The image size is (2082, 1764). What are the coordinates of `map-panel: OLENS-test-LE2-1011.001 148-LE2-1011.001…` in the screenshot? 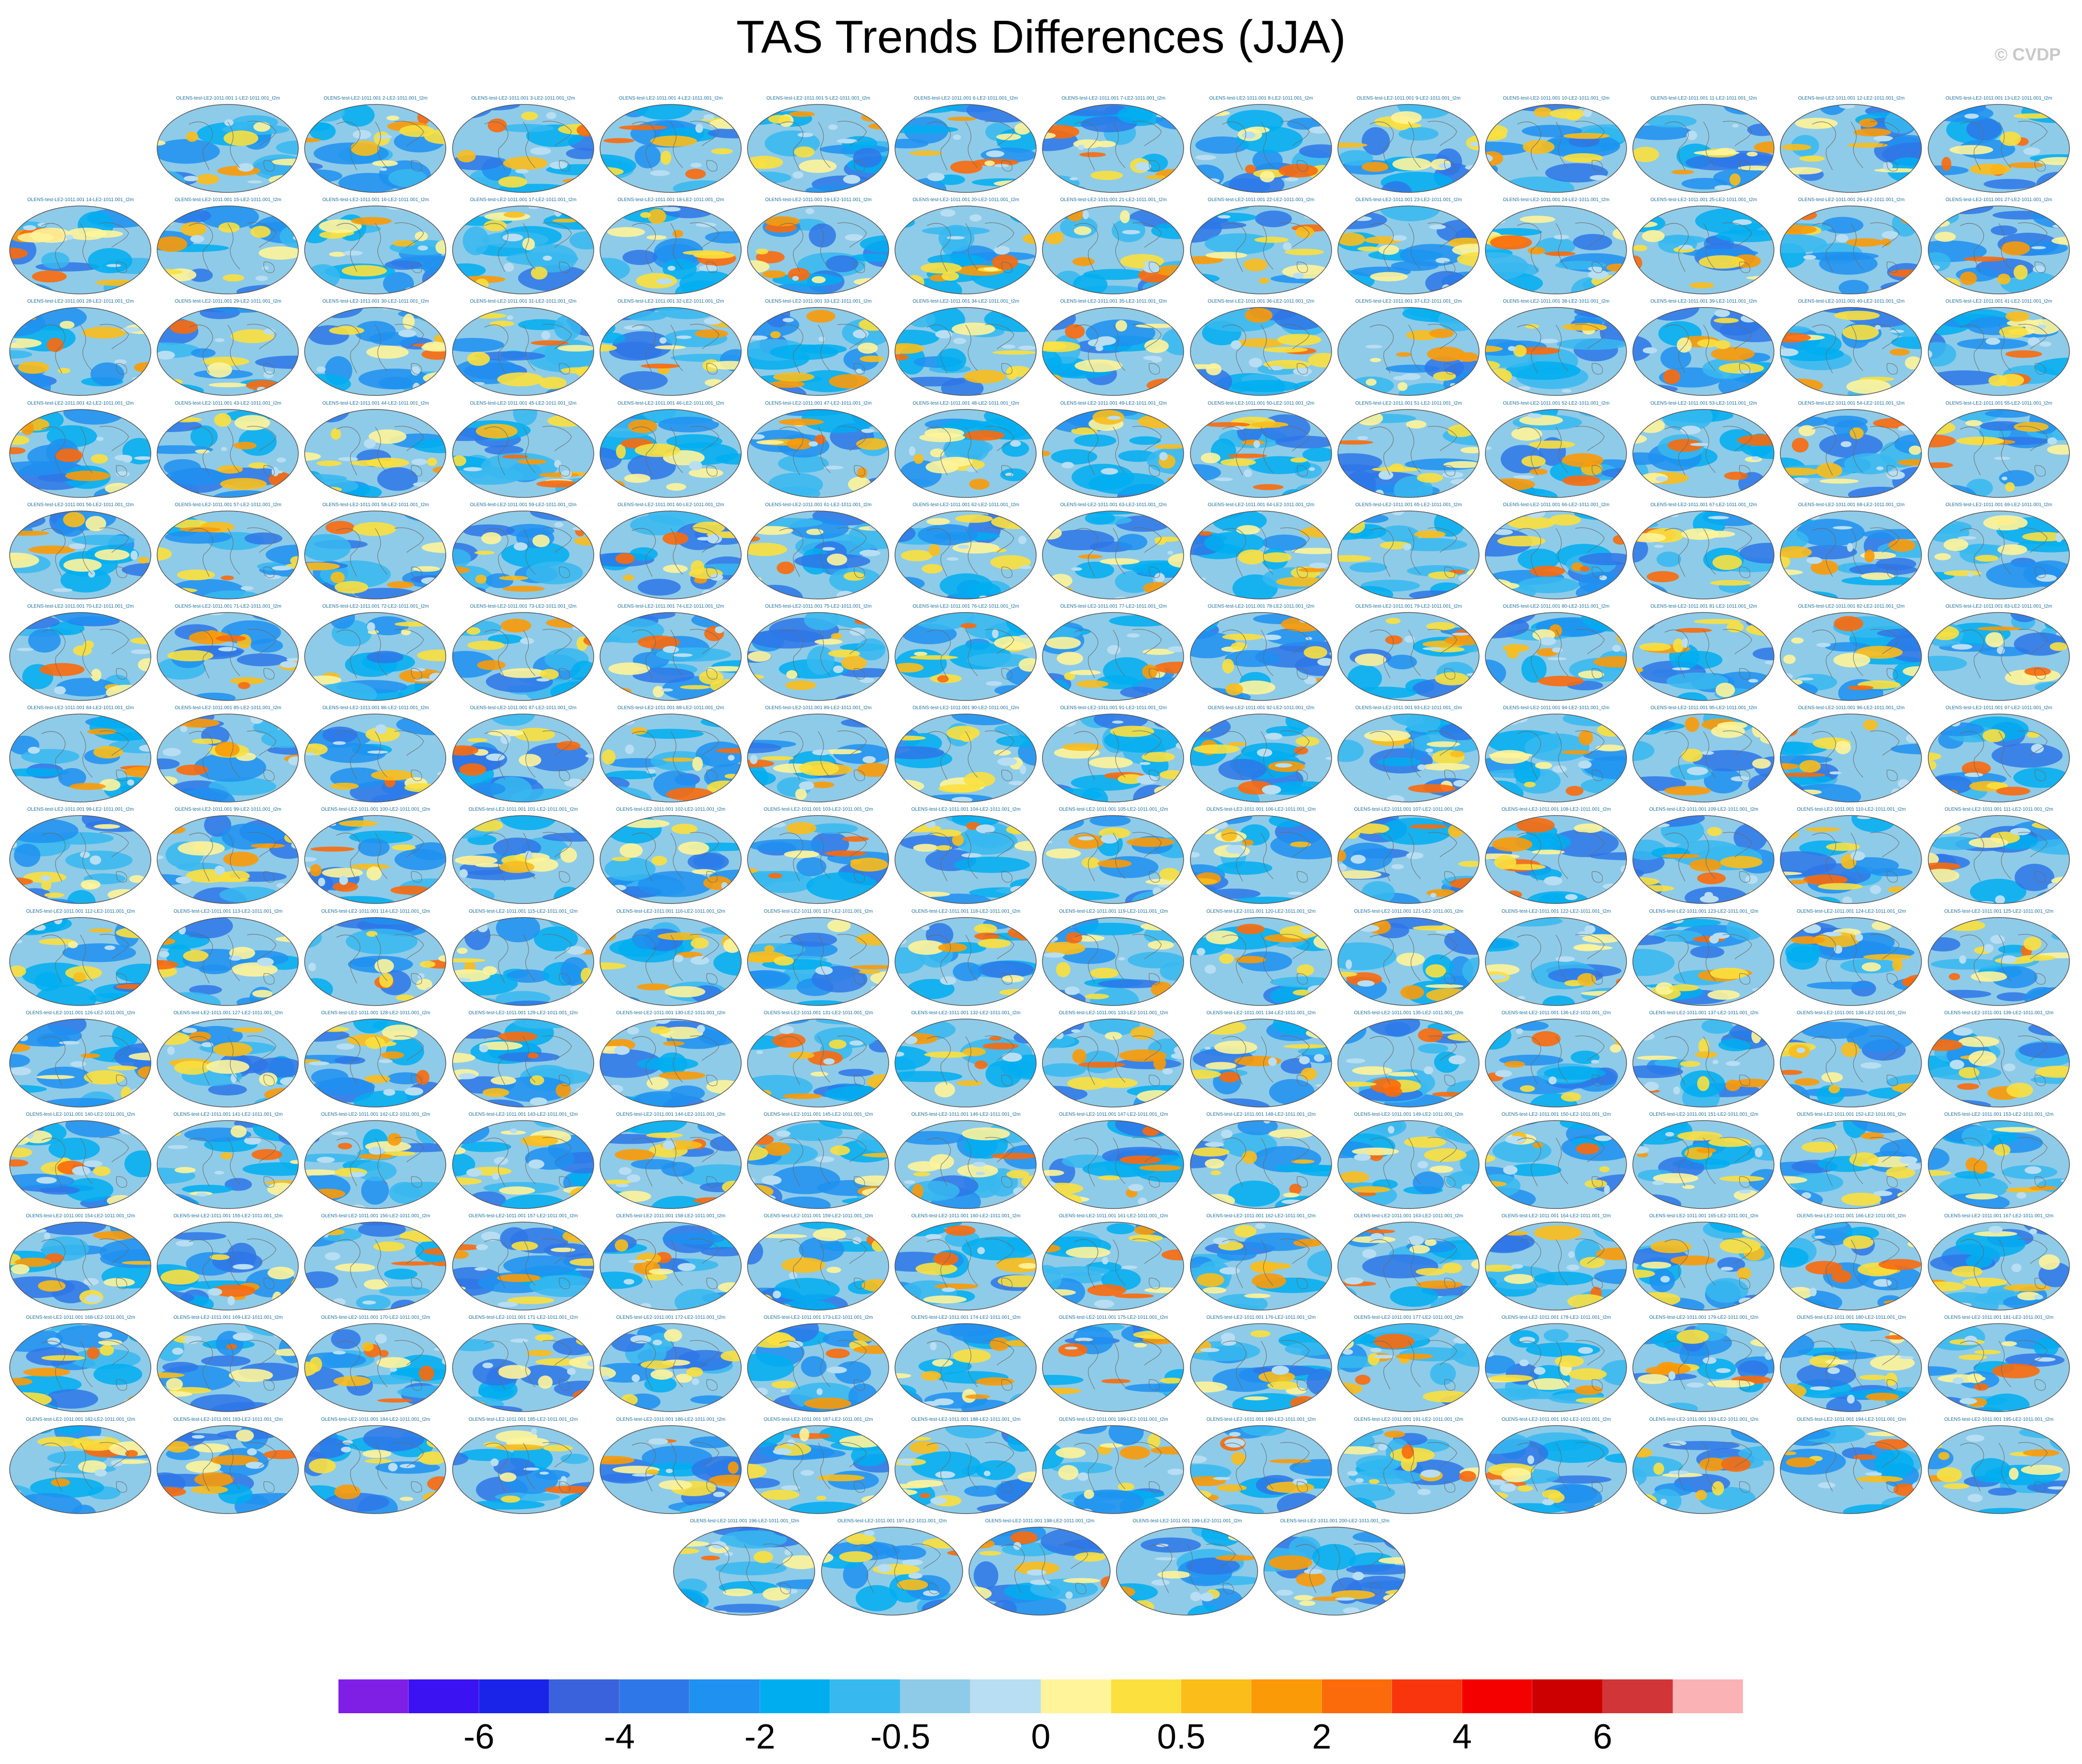 It's located at (1261, 1162).